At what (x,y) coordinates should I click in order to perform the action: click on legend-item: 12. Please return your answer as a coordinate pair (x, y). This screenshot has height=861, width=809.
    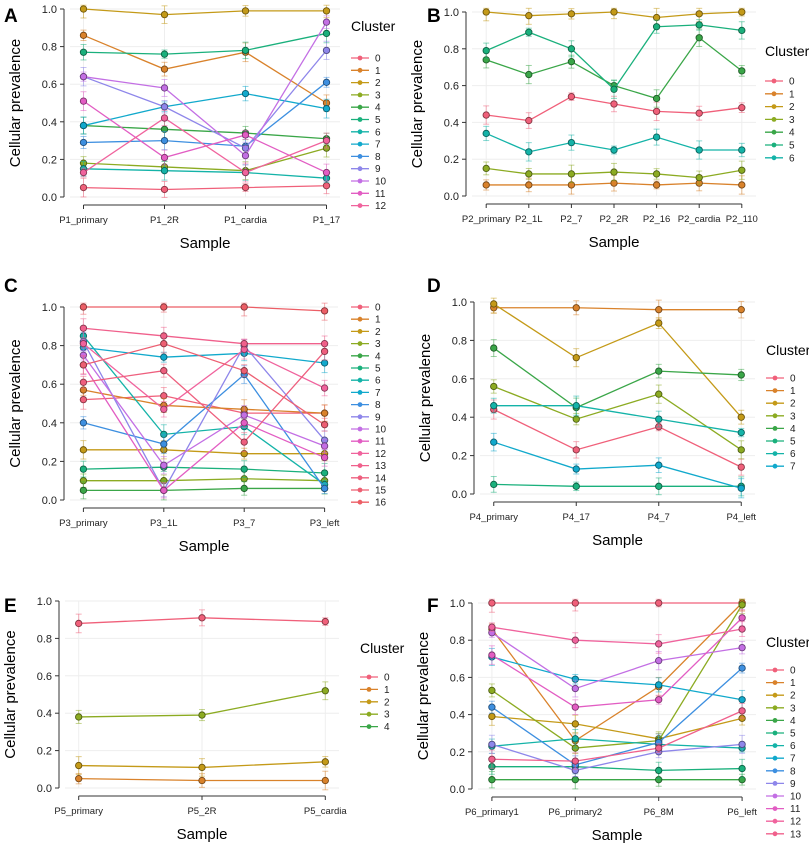
    Looking at the image, I should click on (369, 454).